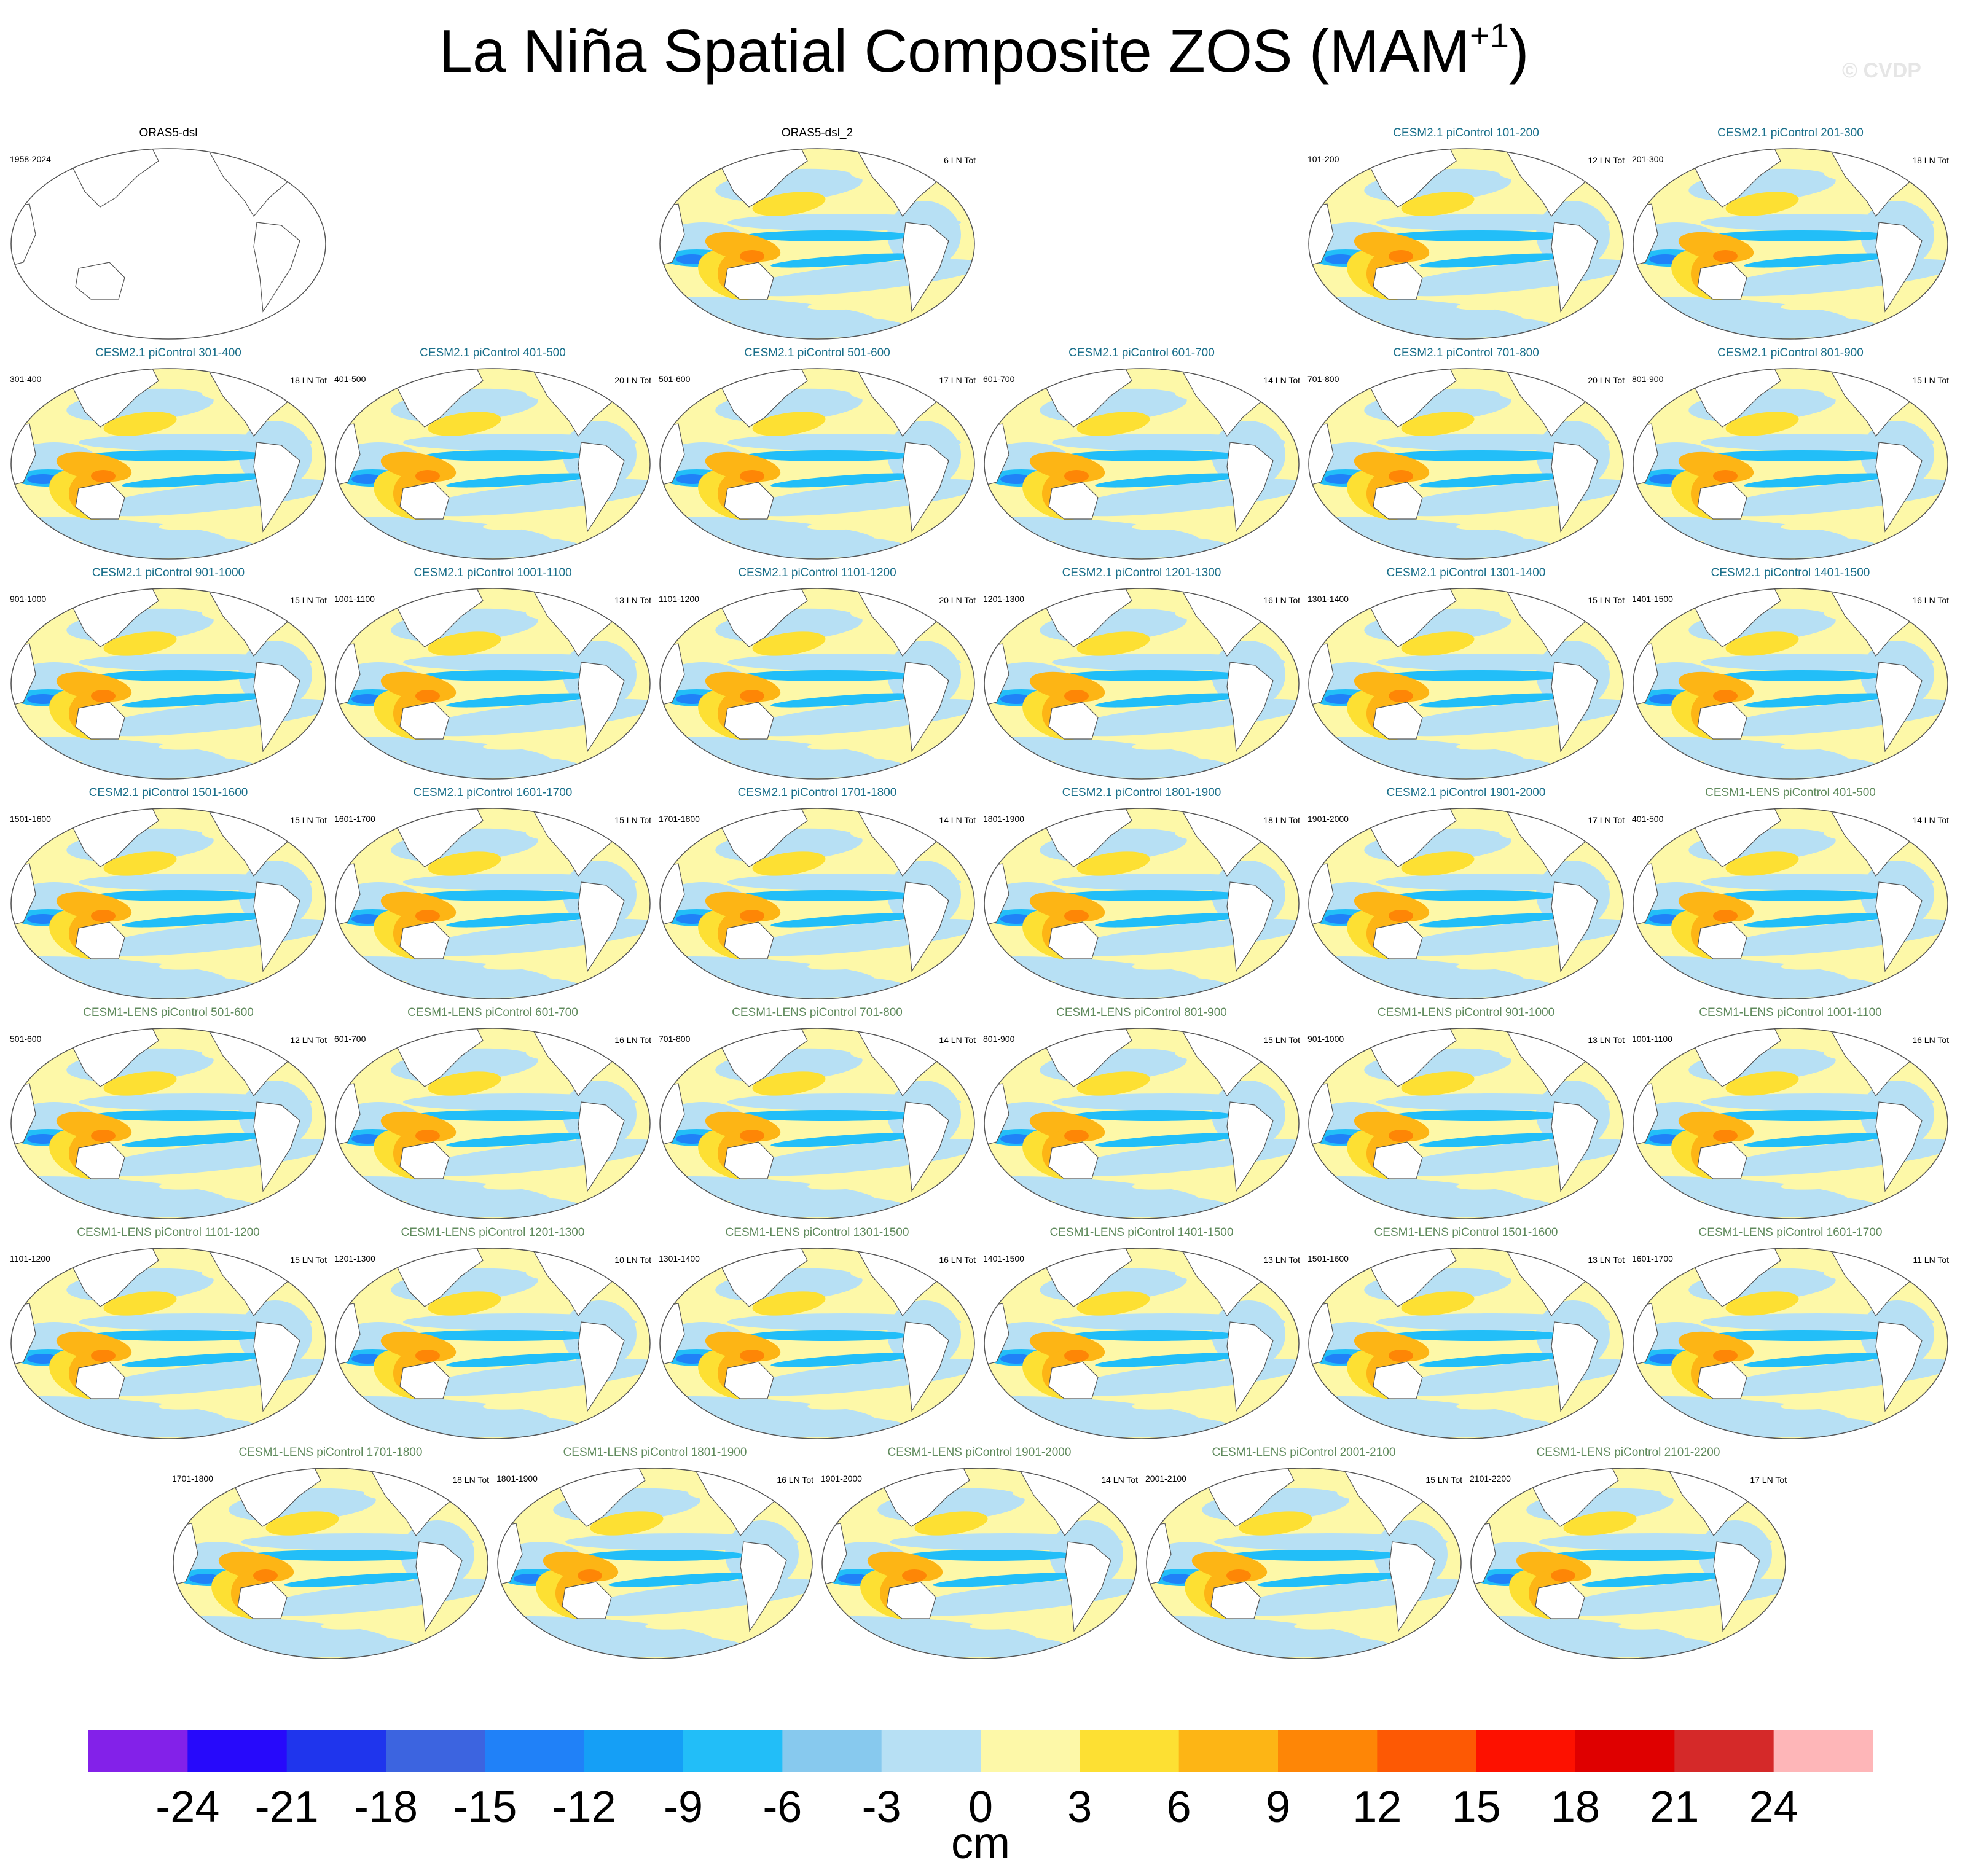 The image size is (1968, 1876). I want to click on panel-period-label: 1101-1200, so click(679, 599).